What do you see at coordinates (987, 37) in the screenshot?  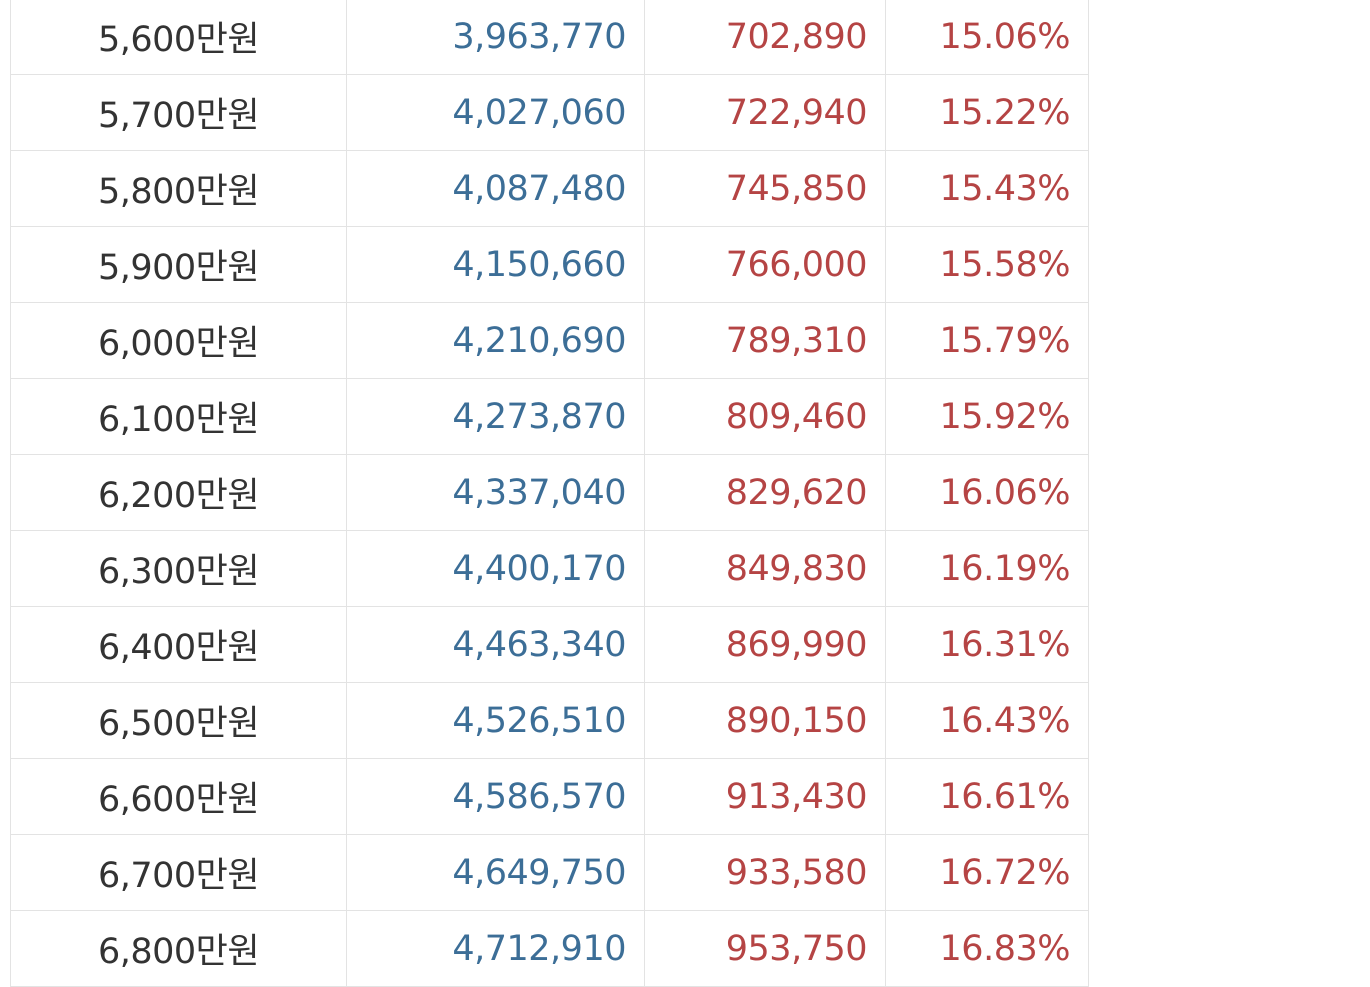 I see `deduction-rate-cell: 15.06%` at bounding box center [987, 37].